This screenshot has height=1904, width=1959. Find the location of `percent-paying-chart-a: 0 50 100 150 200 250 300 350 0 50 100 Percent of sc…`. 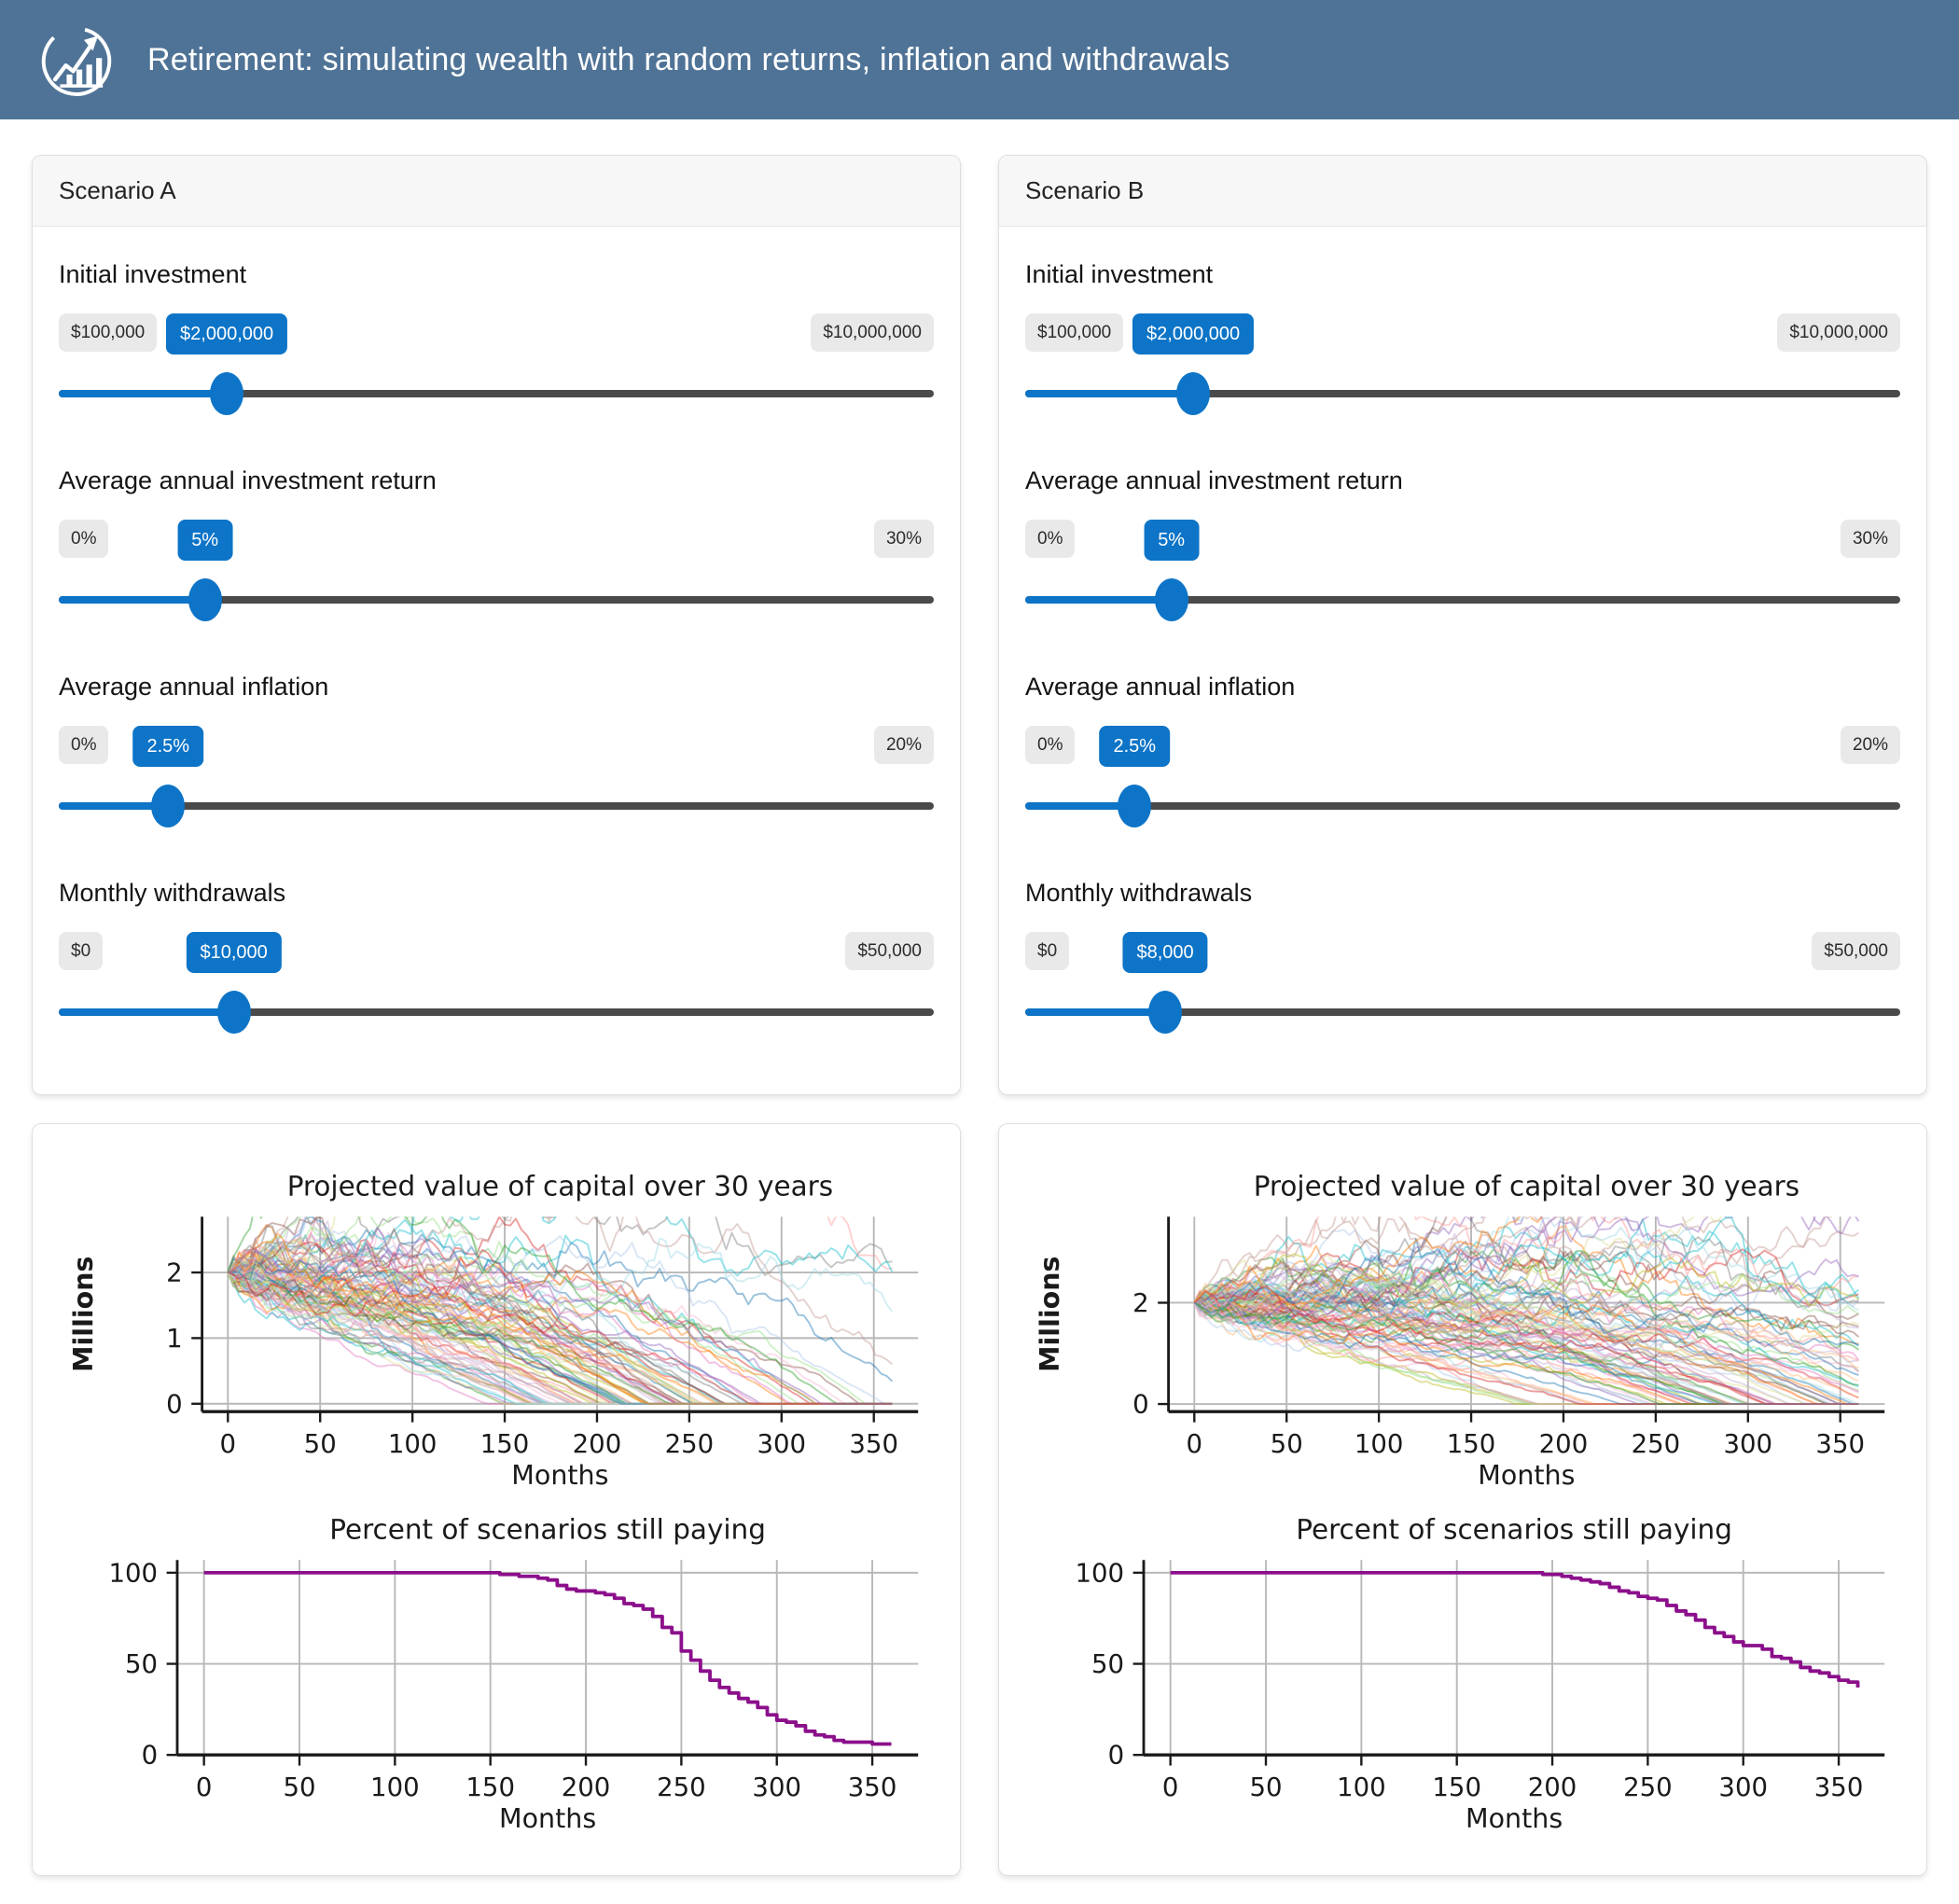

percent-paying-chart-a: 0 50 100 150 200 250 300 350 0 50 100 Percent of sc… is located at coordinates (514, 1673).